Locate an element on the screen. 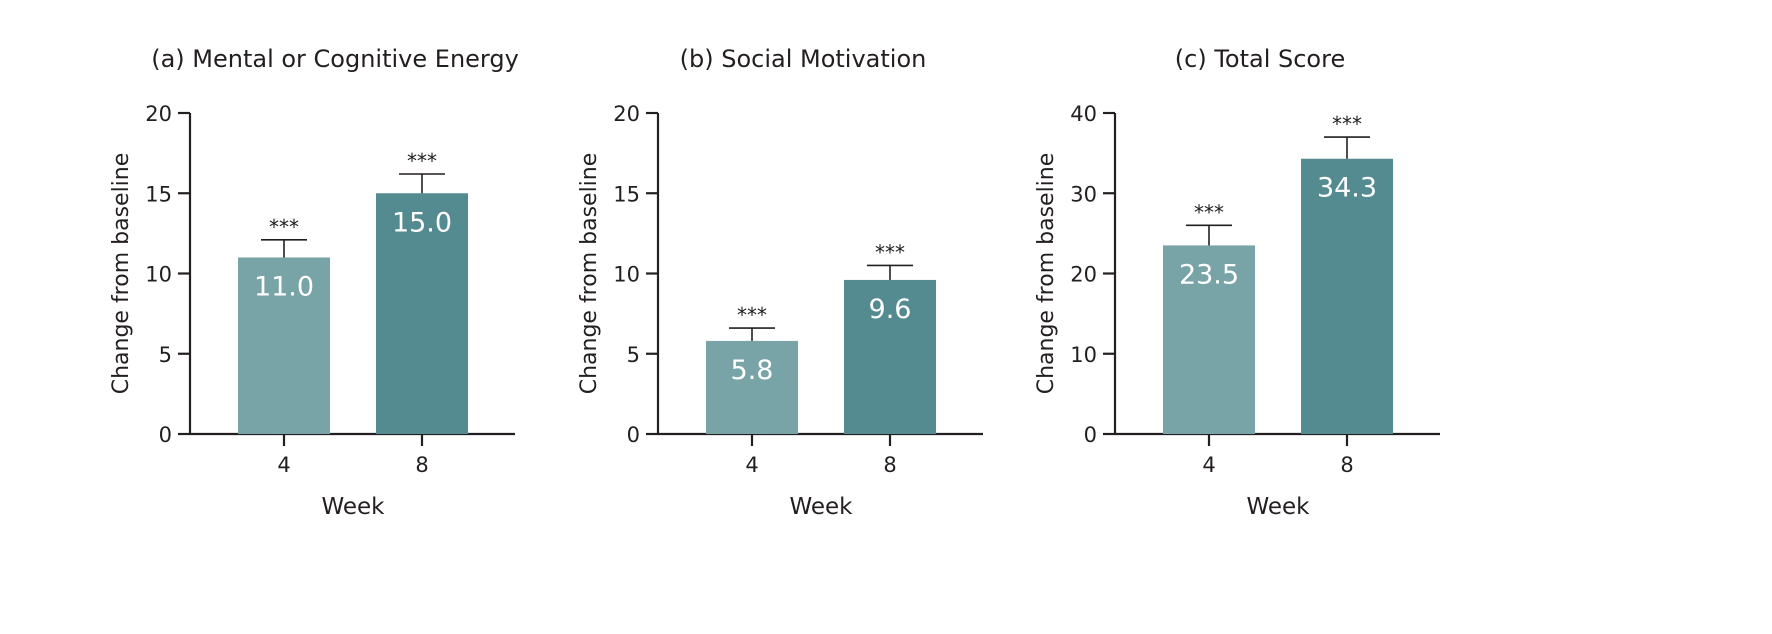 This screenshot has width=1772, height=634. panel-title: (c) Total Score is located at coordinates (1260, 59).